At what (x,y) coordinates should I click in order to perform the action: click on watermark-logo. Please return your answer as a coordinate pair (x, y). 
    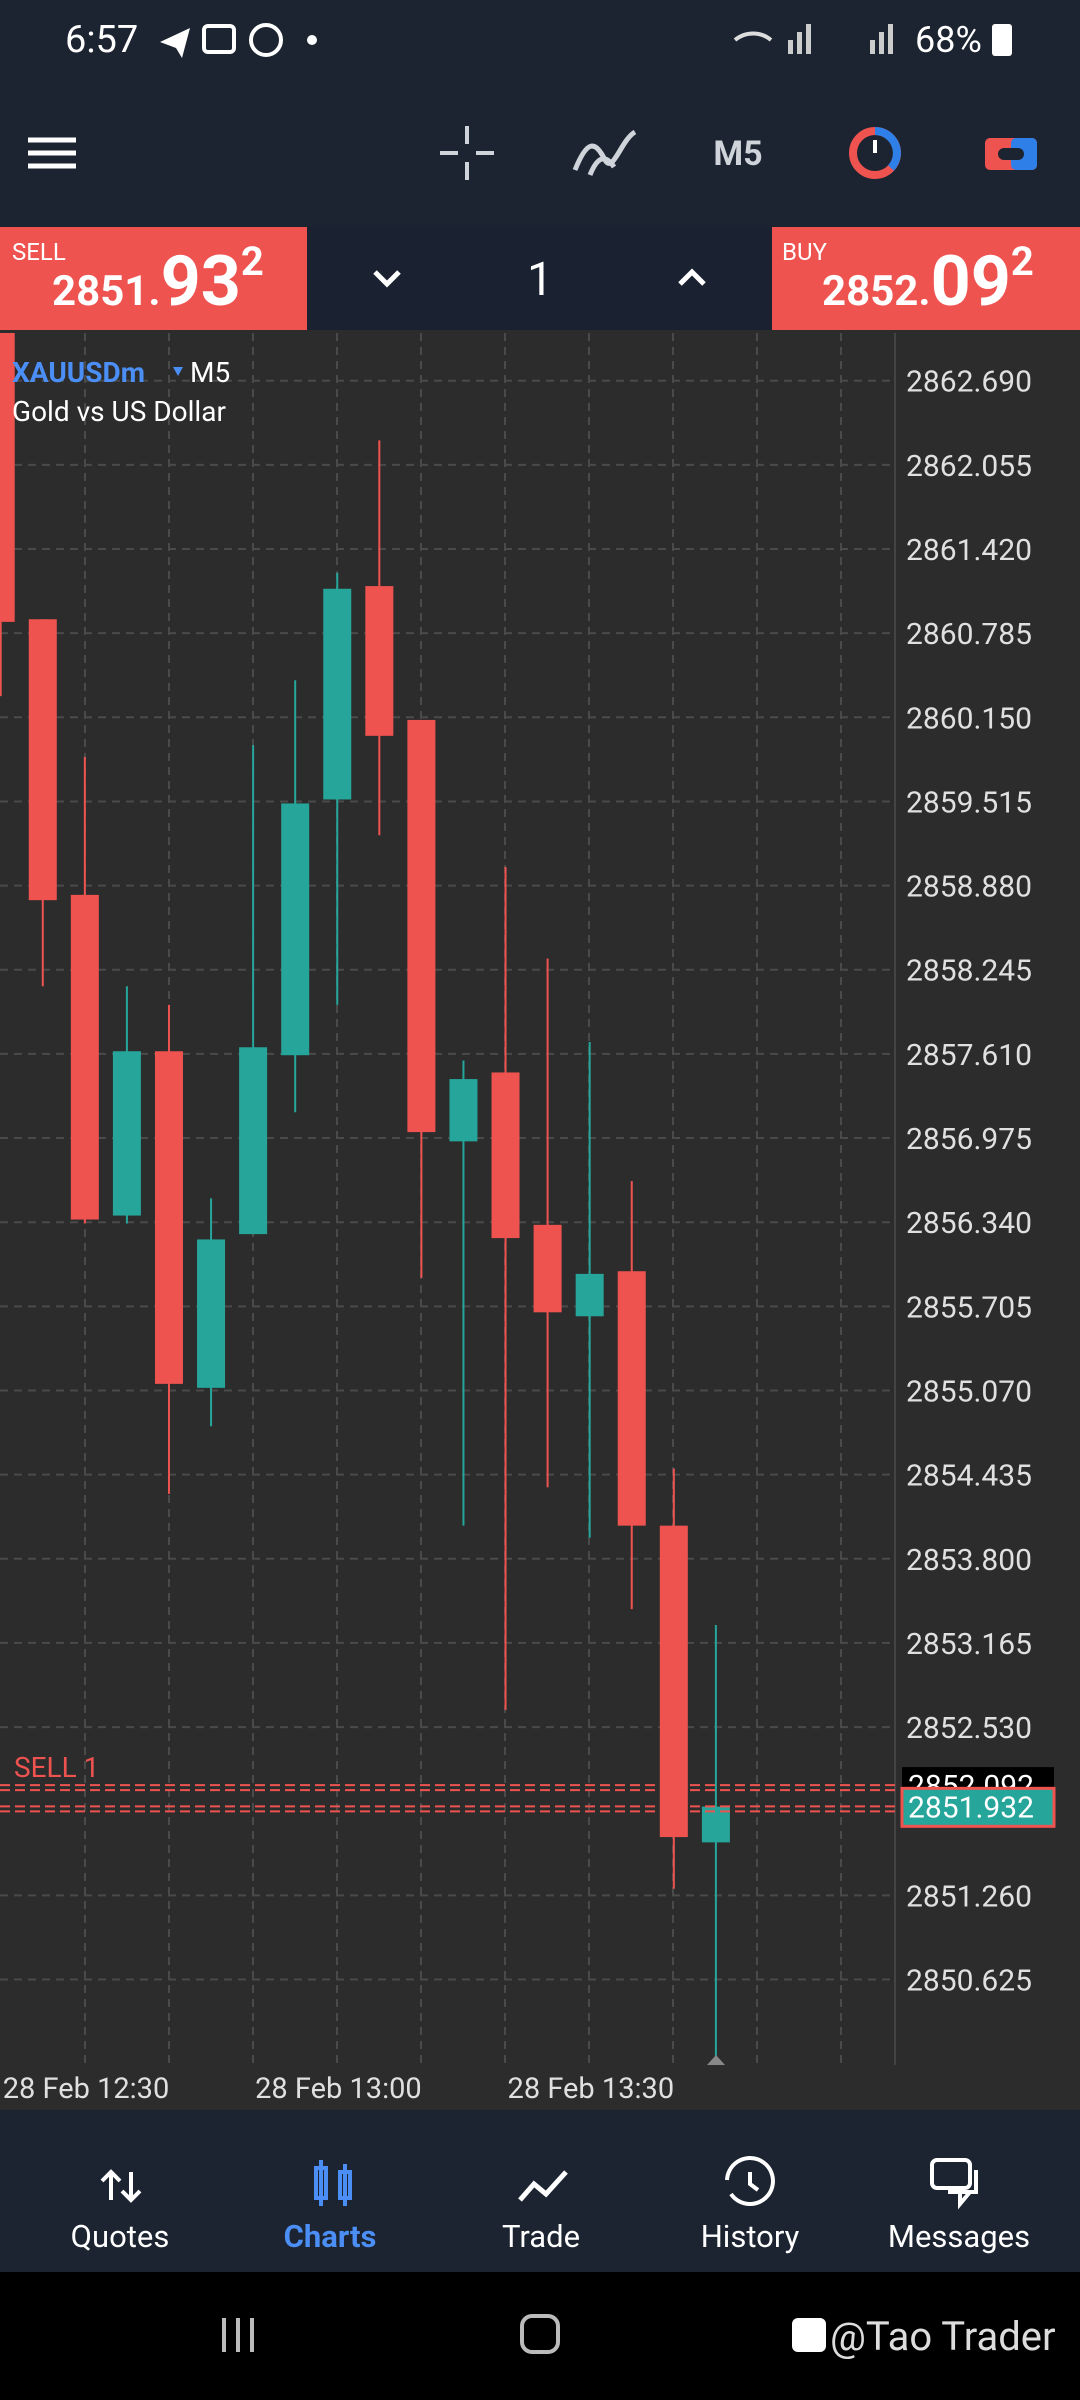
    Looking at the image, I should click on (809, 2335).